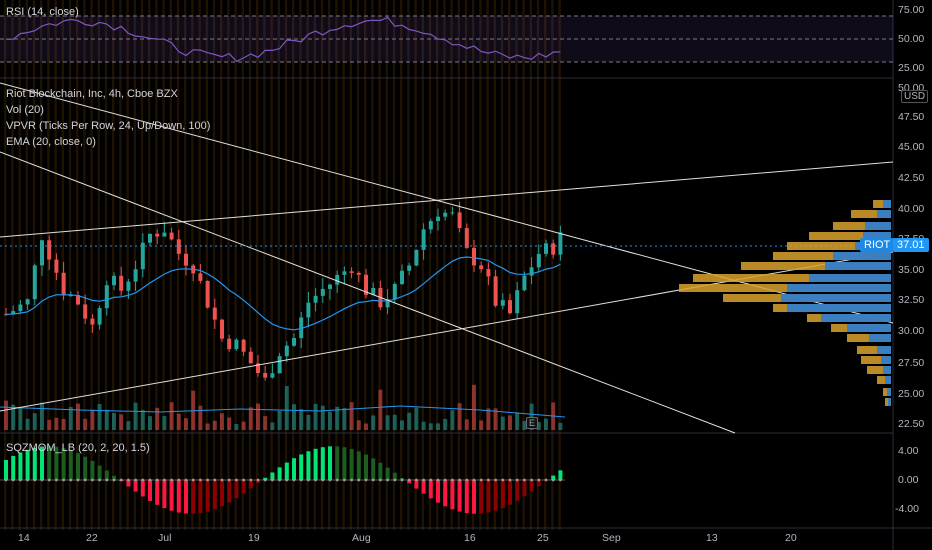 The width and height of the screenshot is (932, 550). I want to click on symbol-tag: RIOT, so click(877, 245).